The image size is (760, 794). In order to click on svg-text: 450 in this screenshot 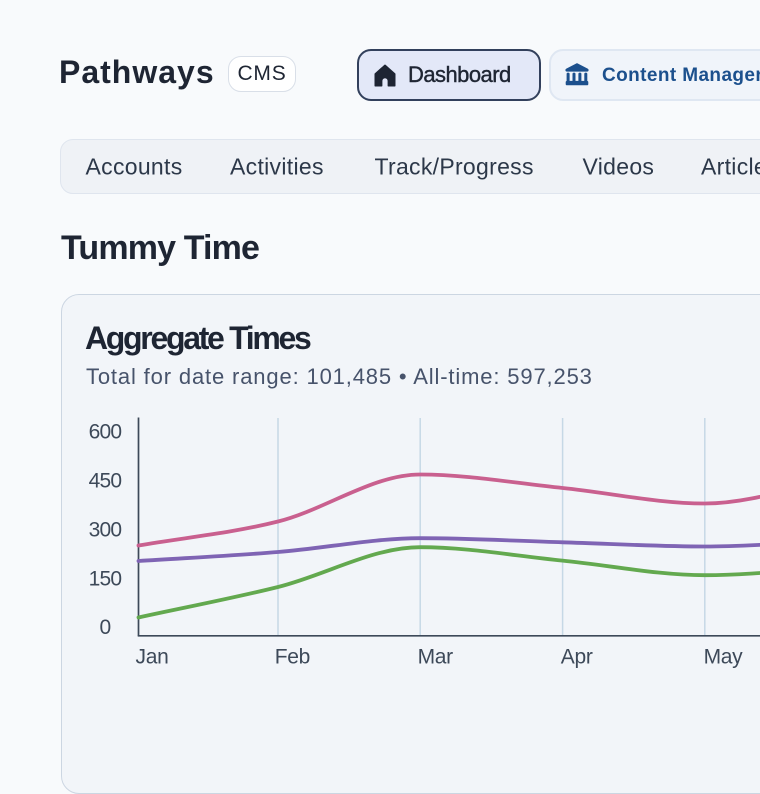, I will do `click(105, 481)`.